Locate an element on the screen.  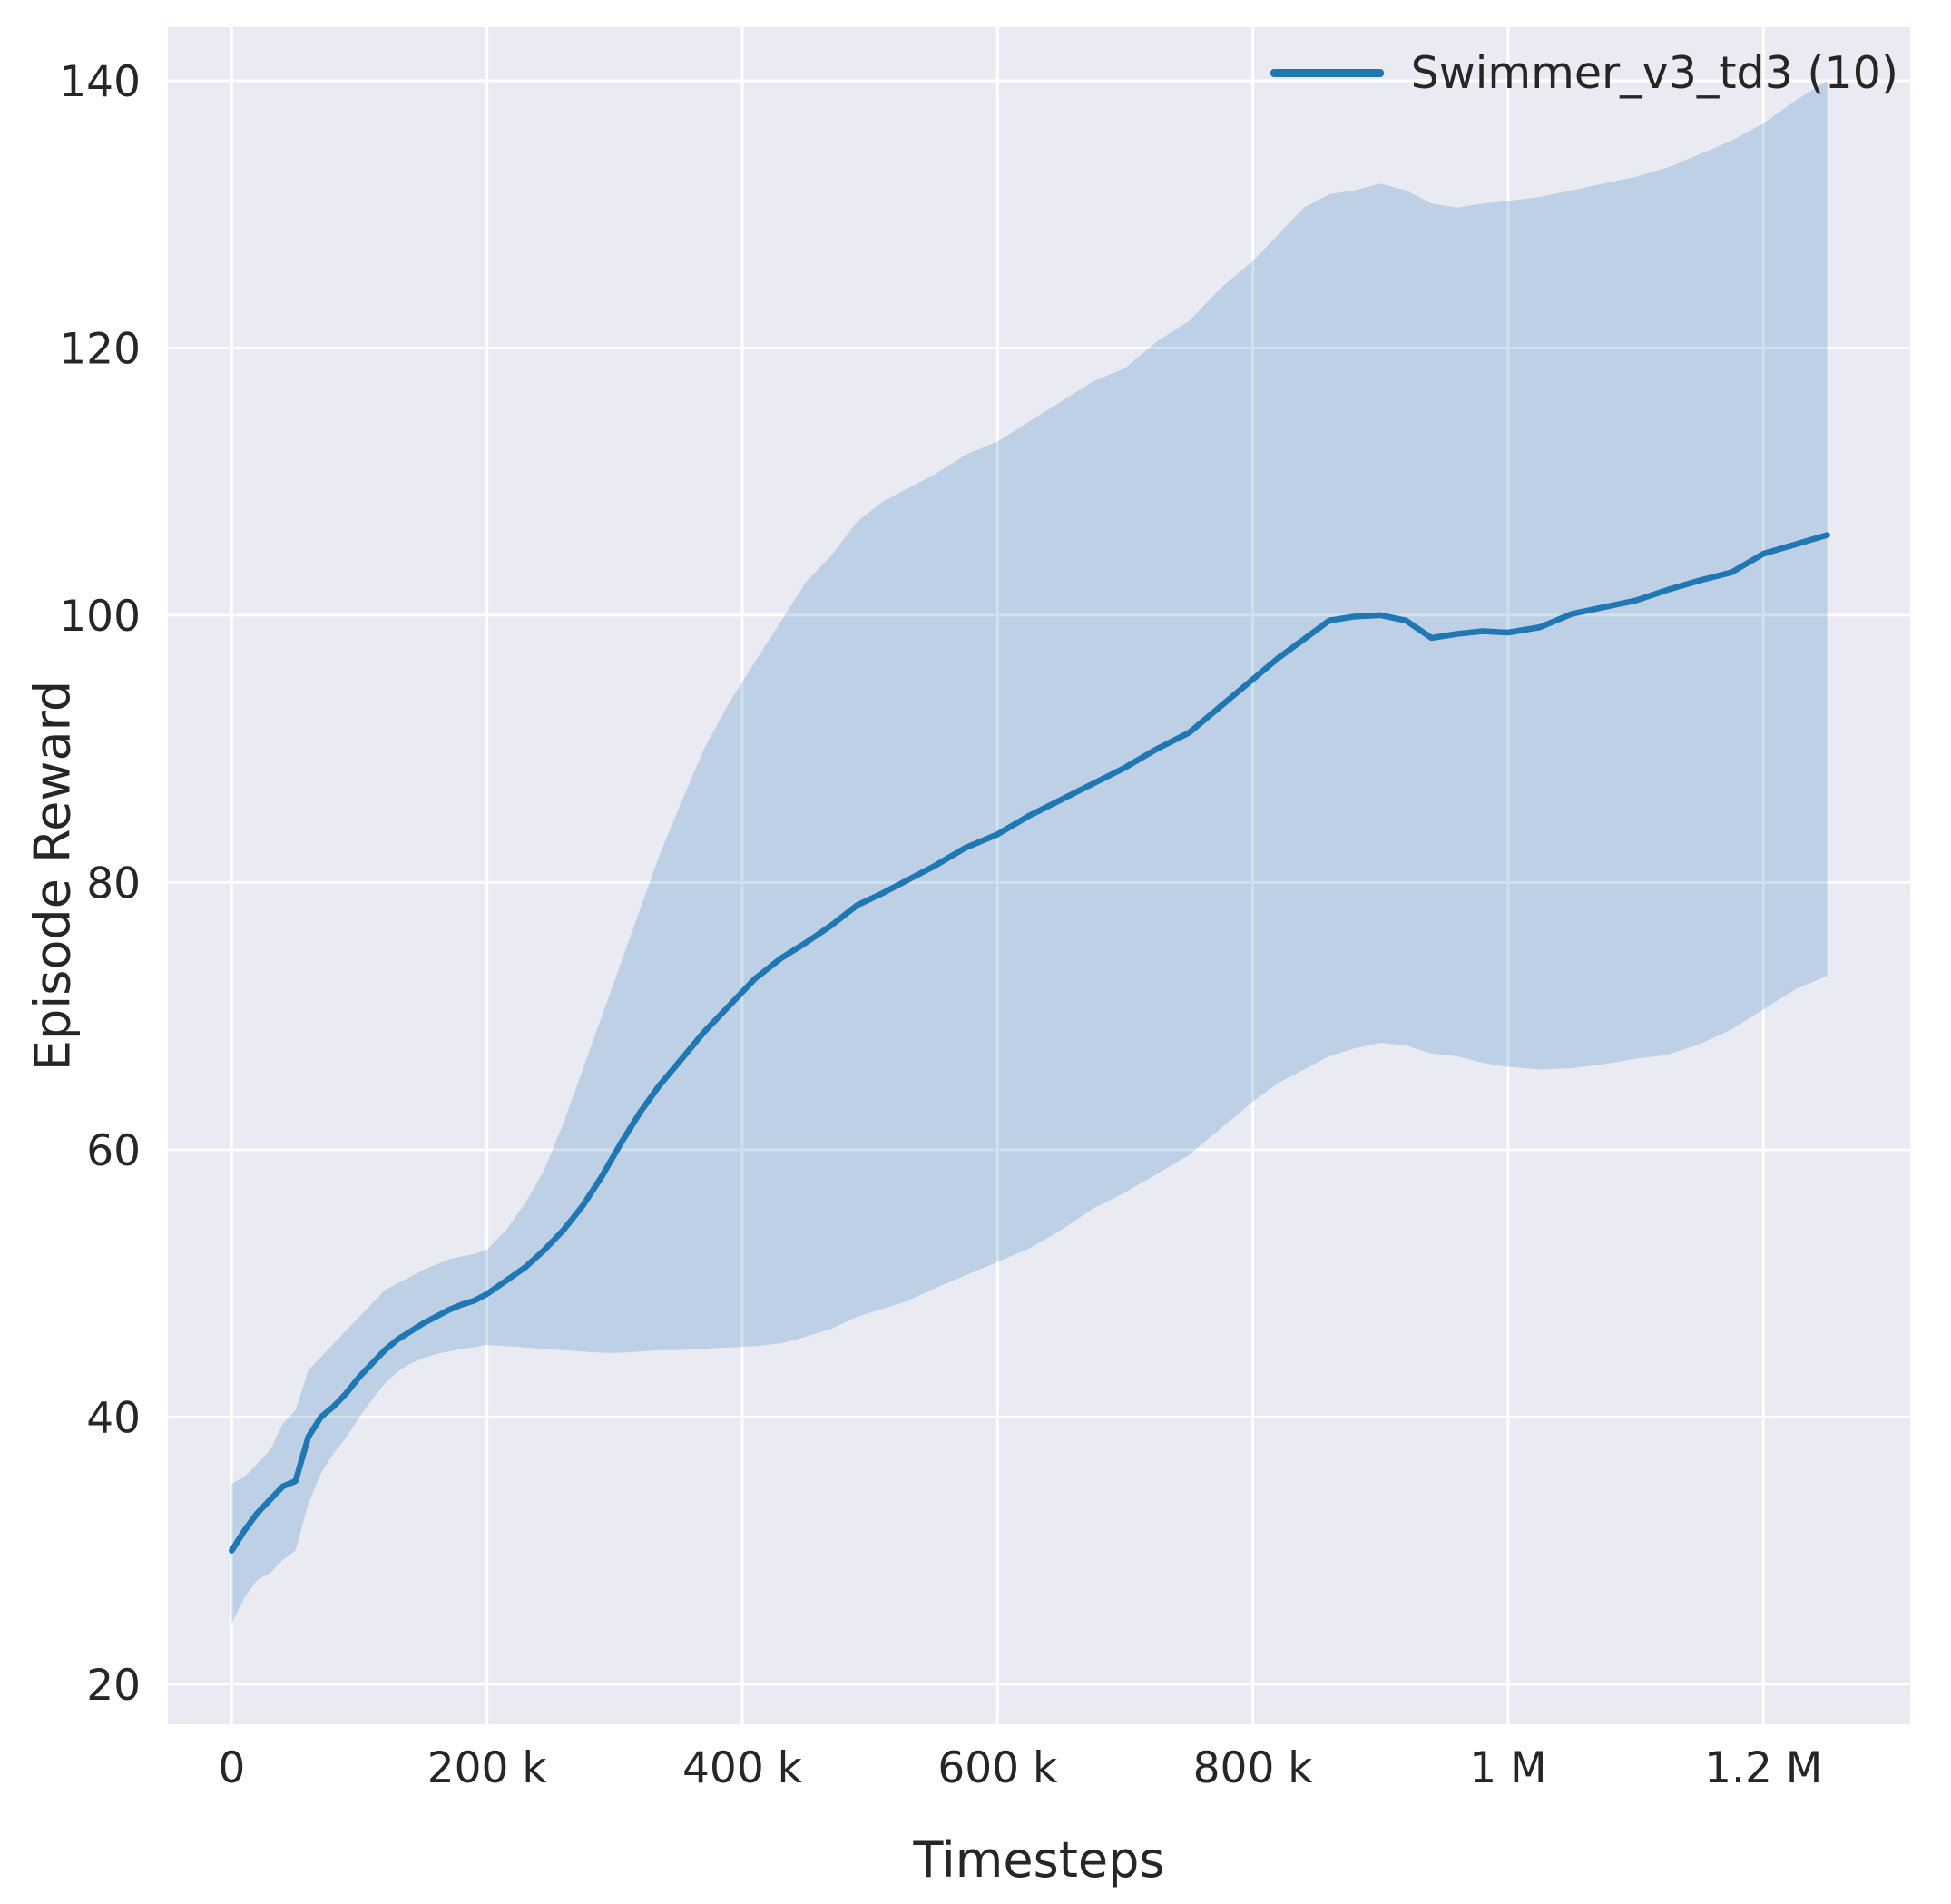
y-tick-label: 120 is located at coordinates (100, 349).